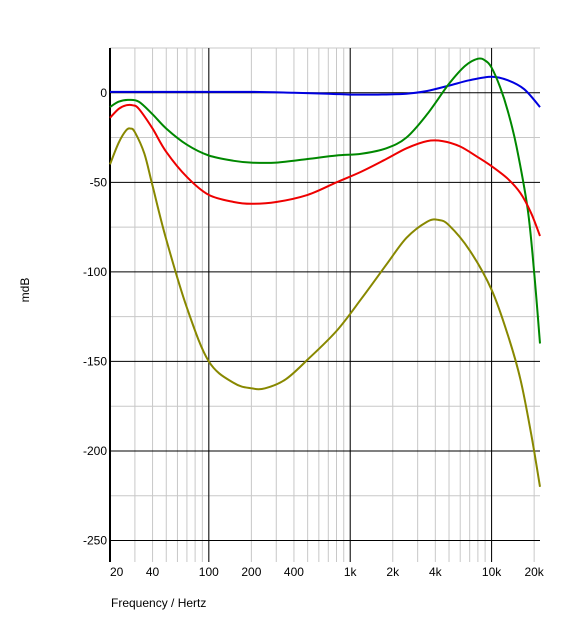  I want to click on y-axis-label: mdB, so click(25, 290).